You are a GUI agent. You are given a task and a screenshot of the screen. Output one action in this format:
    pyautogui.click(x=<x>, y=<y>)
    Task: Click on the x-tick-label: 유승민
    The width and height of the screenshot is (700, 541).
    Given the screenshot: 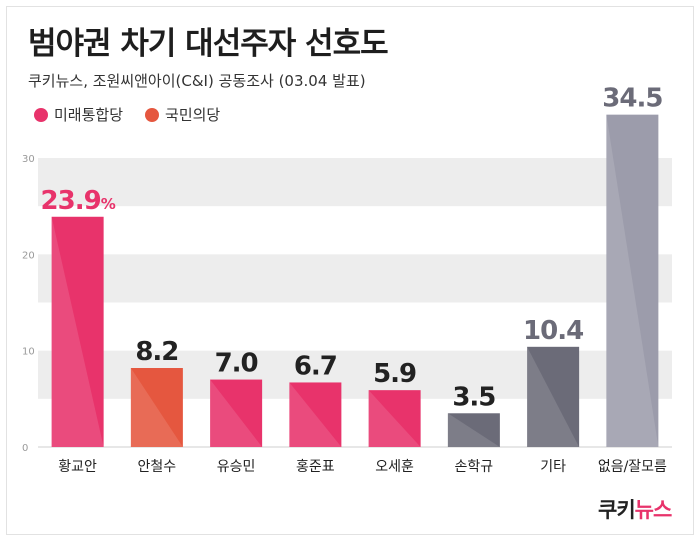 What is the action you would take?
    pyautogui.click(x=236, y=467)
    